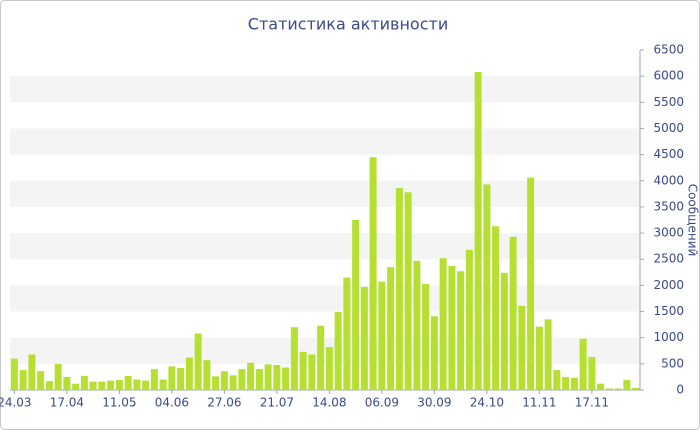  Describe the element at coordinates (668, 50) in the screenshot. I see `y-tick-label: 6500` at that location.